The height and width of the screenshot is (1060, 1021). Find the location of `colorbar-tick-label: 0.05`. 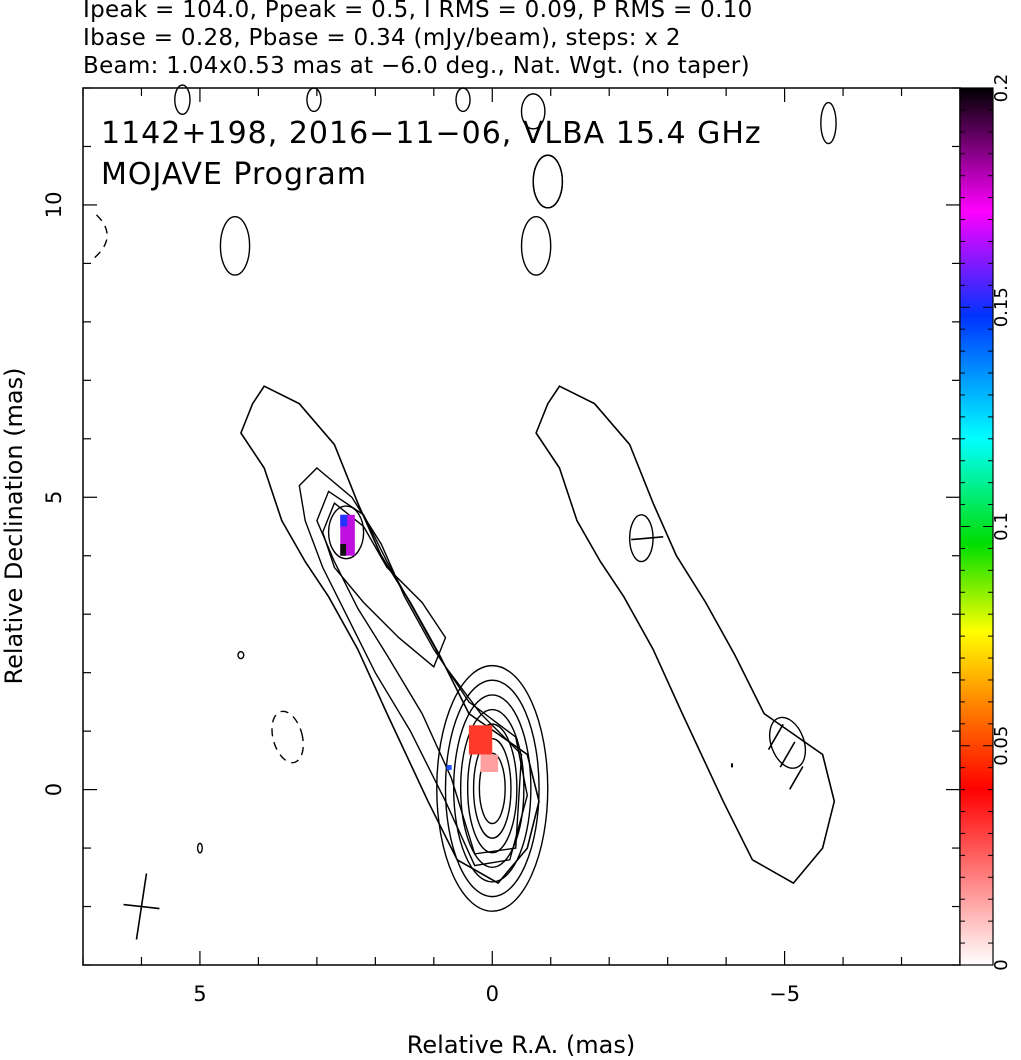

colorbar-tick-label: 0.05 is located at coordinates (1001, 746).